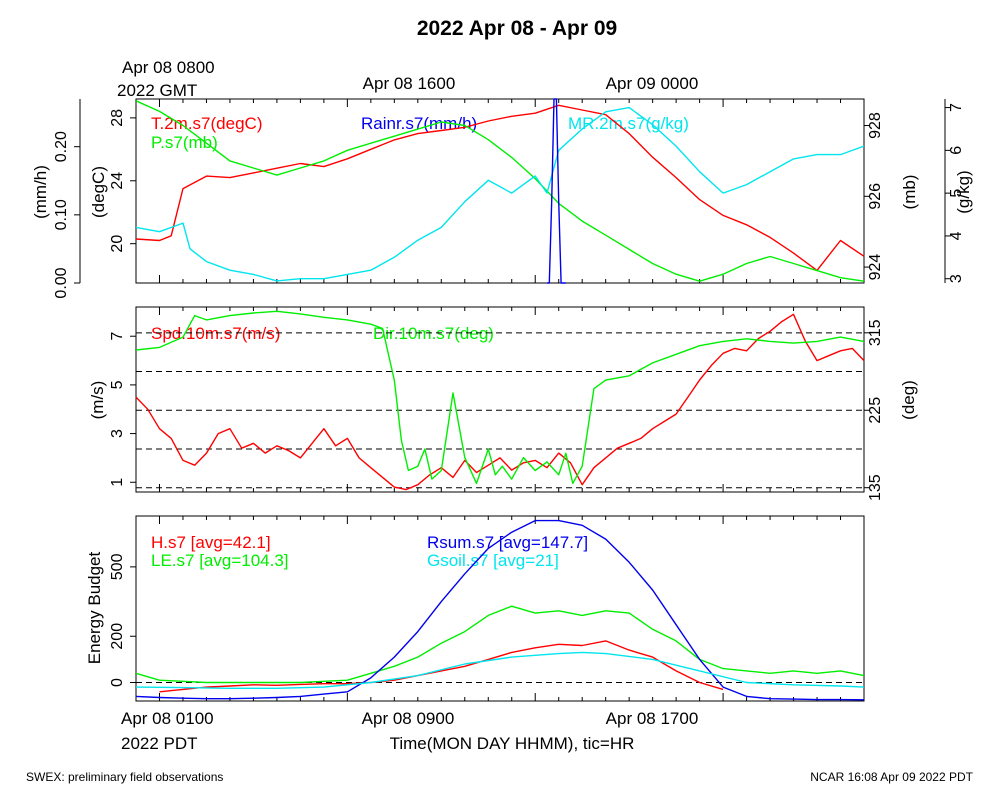 The height and width of the screenshot is (800, 1000). I want to click on axis-label-pressure: (mb), so click(909, 192).